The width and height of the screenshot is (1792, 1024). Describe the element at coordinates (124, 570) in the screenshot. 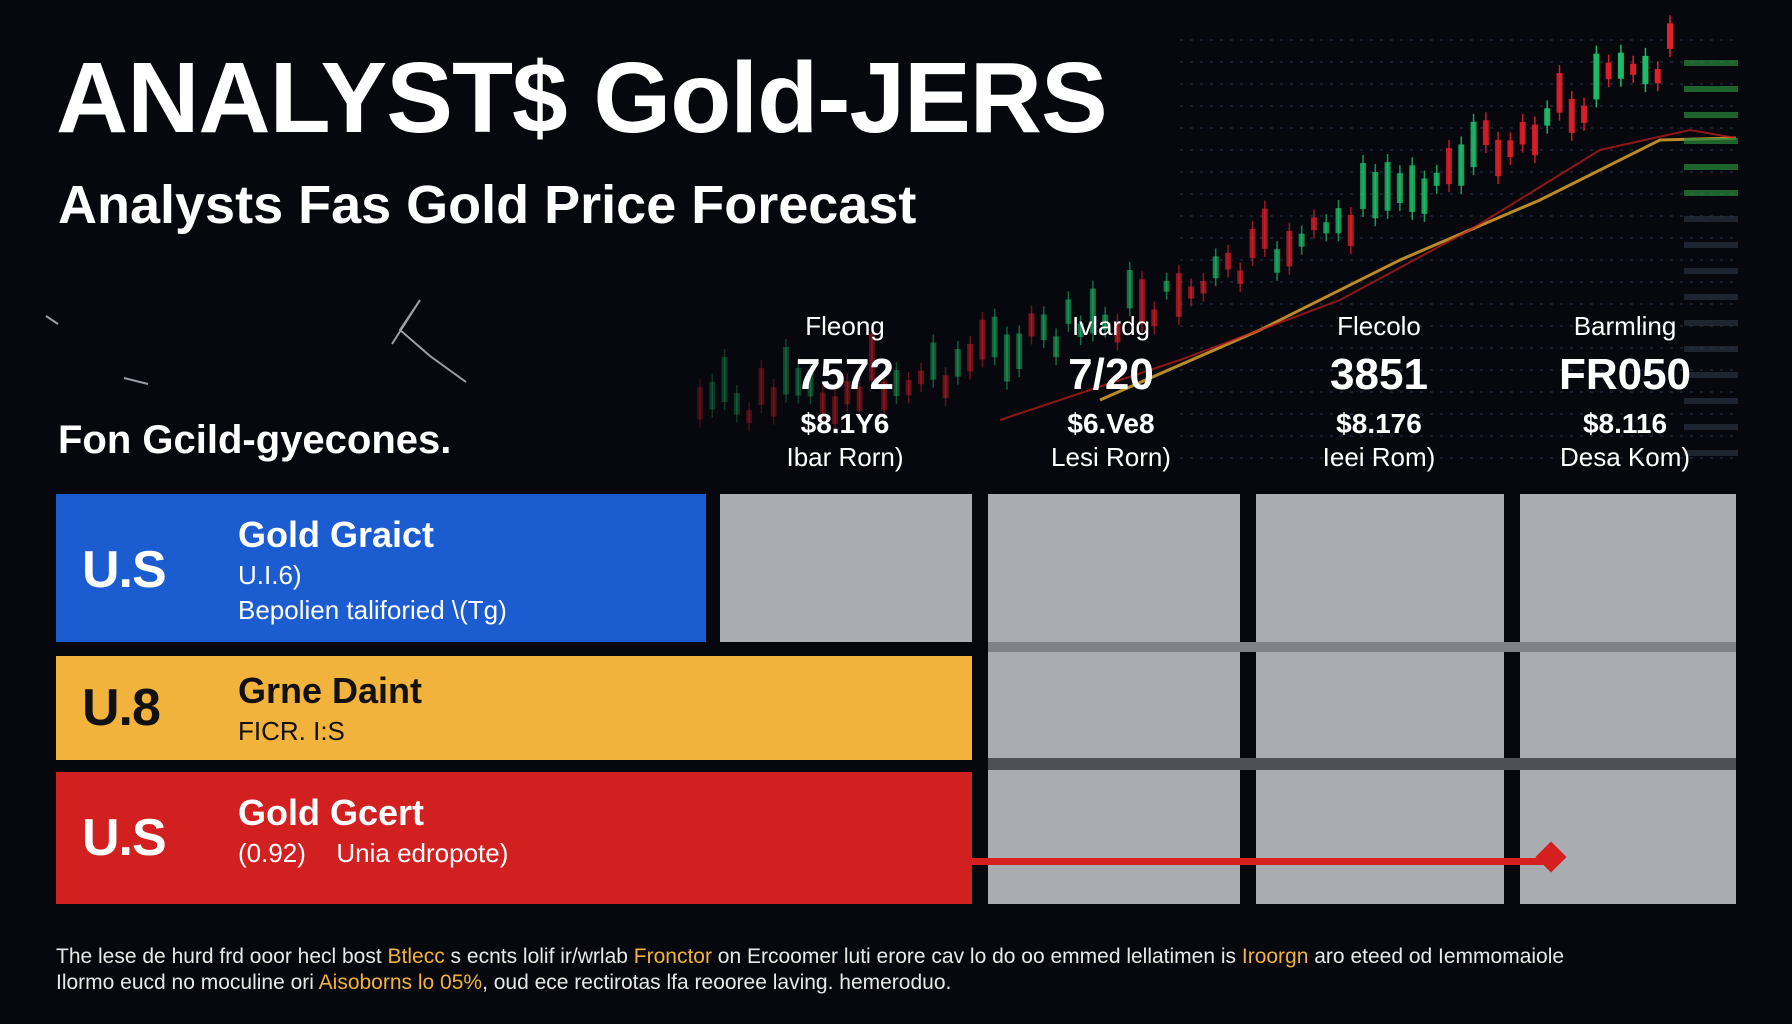

I see `row-code: U.S` at that location.